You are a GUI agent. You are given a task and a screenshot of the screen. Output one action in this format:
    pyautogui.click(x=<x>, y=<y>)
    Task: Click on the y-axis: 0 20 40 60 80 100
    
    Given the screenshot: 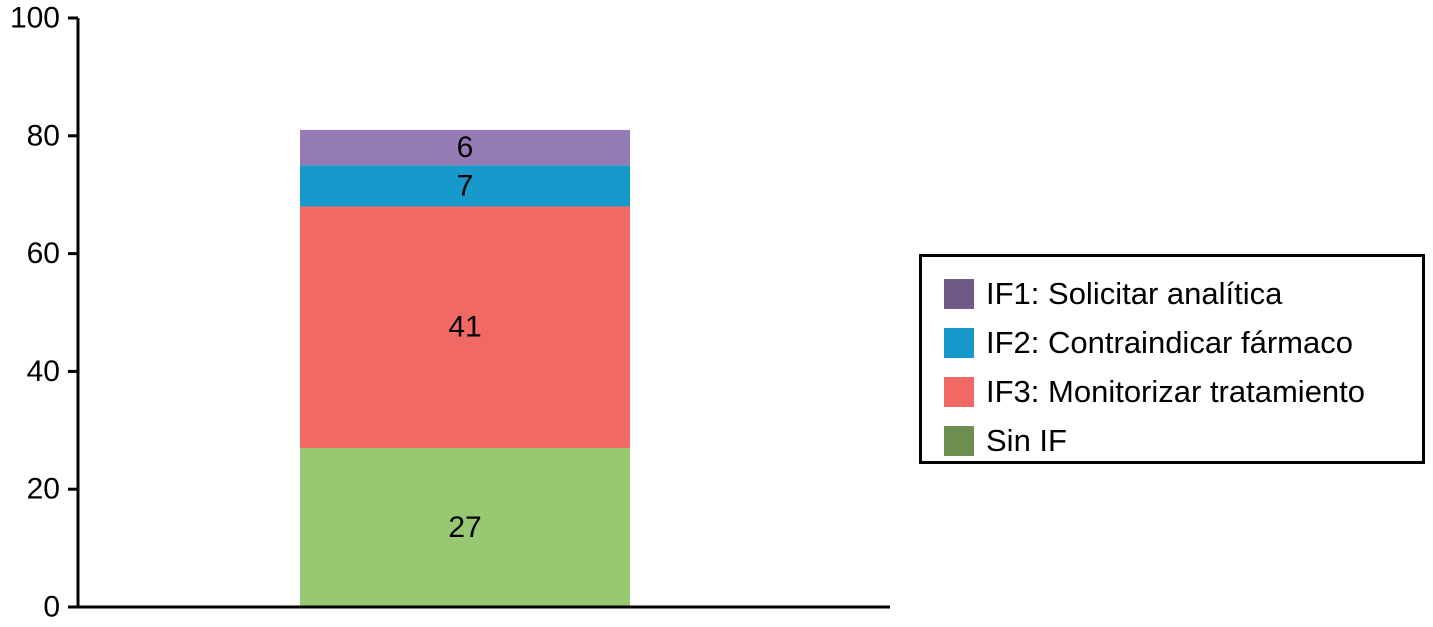 What is the action you would take?
    pyautogui.click(x=45, y=313)
    